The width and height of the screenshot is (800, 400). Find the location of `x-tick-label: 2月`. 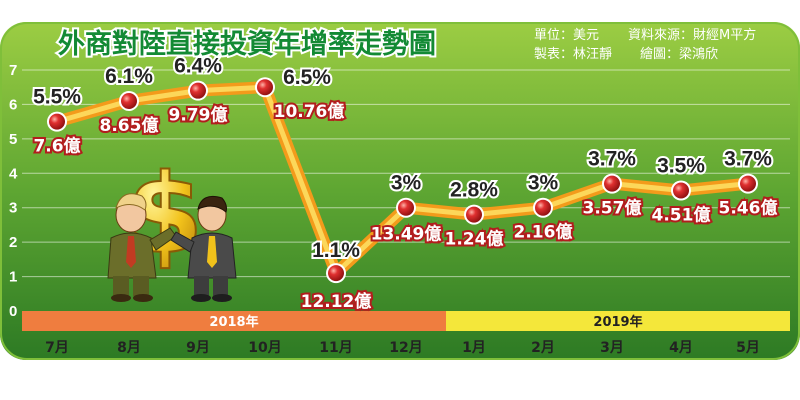

x-tick-label: 2月 is located at coordinates (543, 348).